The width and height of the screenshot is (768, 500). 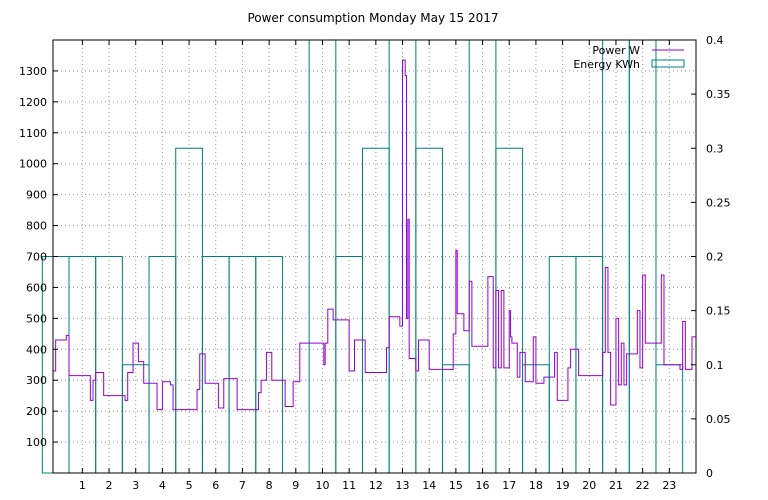 I want to click on y-right-tick-label: 0.25, so click(x=718, y=202).